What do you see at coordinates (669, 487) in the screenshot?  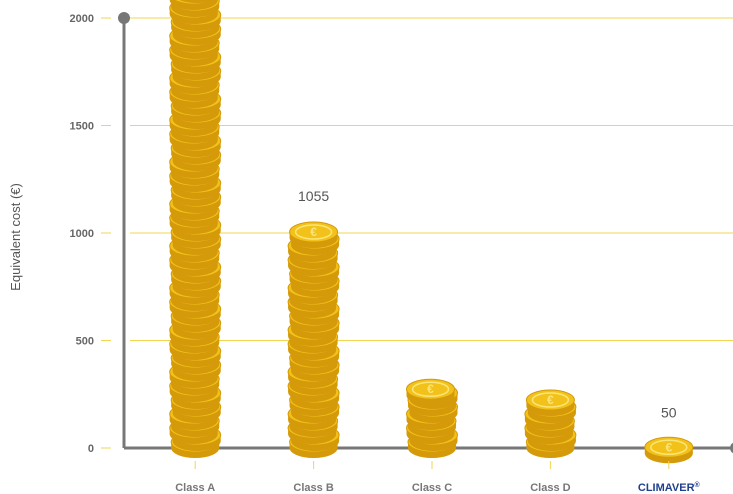 I see `x-tick-label: CLIMAVER®` at bounding box center [669, 487].